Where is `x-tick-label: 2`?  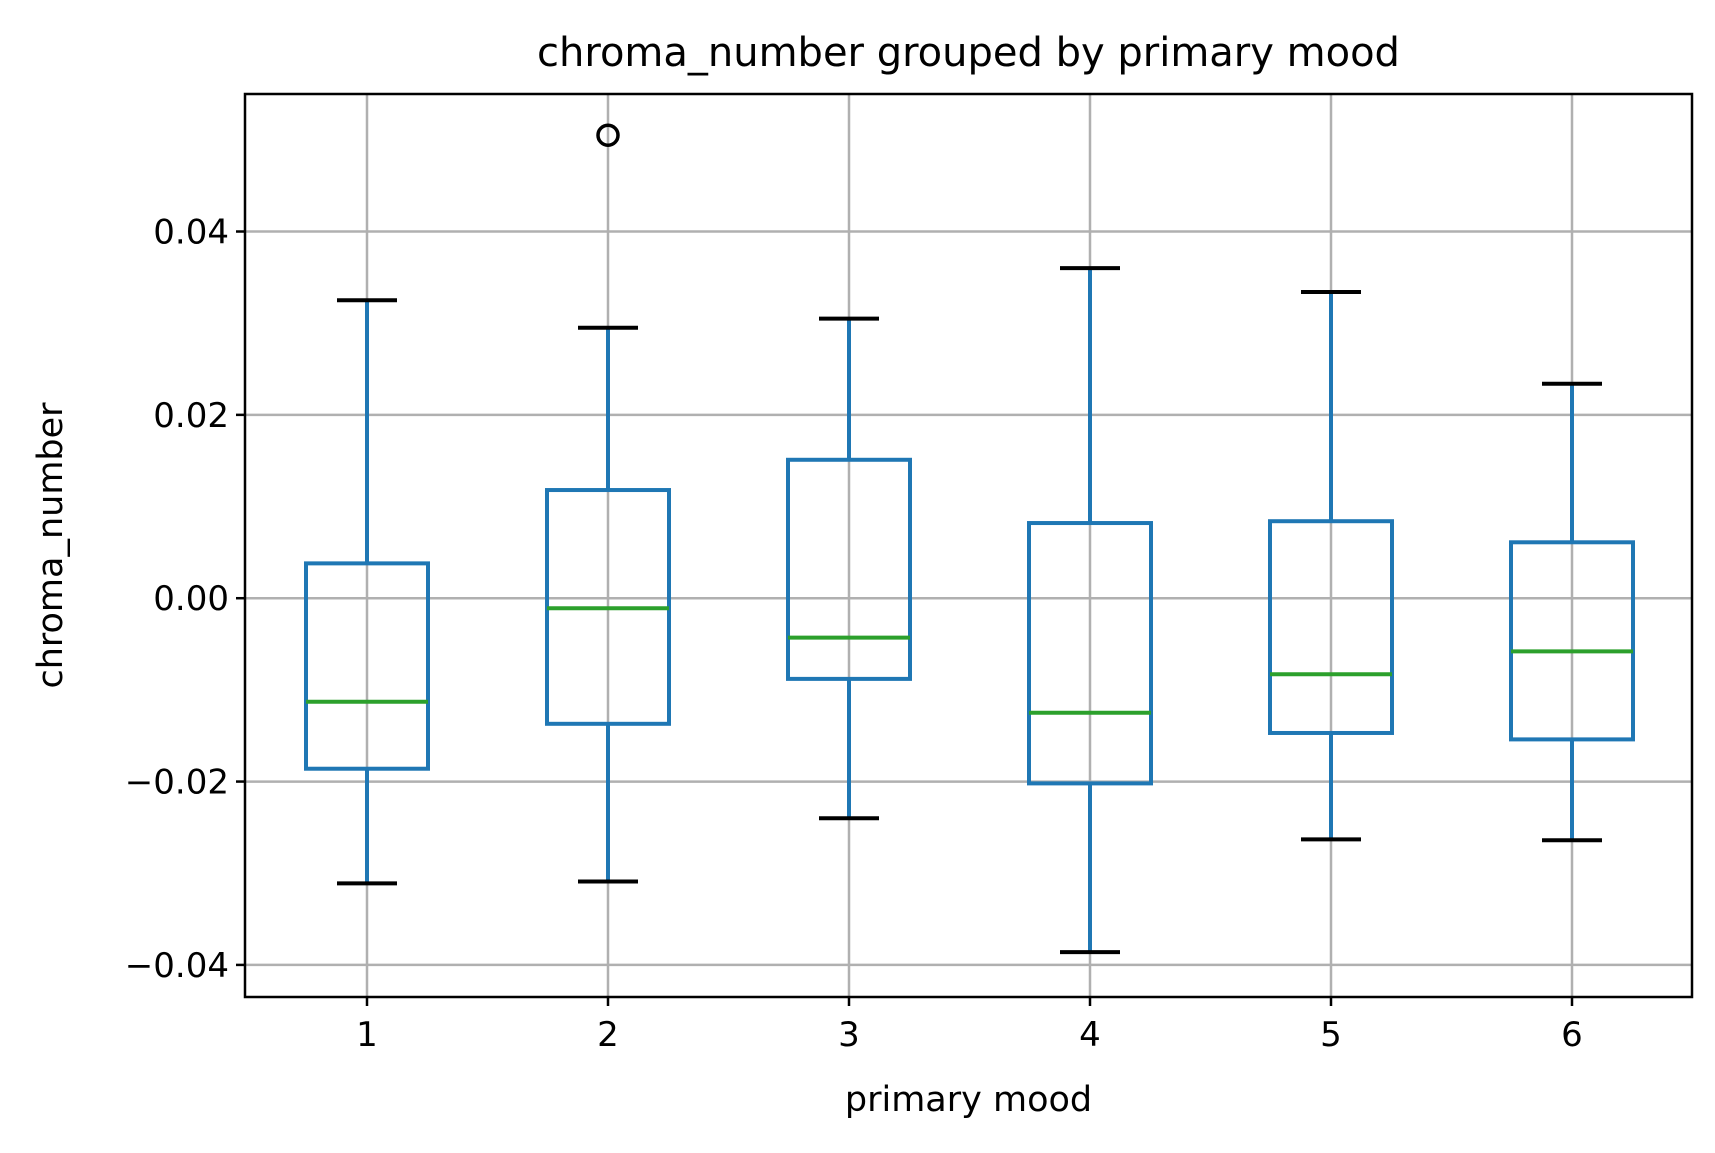 x-tick-label: 2 is located at coordinates (608, 1035).